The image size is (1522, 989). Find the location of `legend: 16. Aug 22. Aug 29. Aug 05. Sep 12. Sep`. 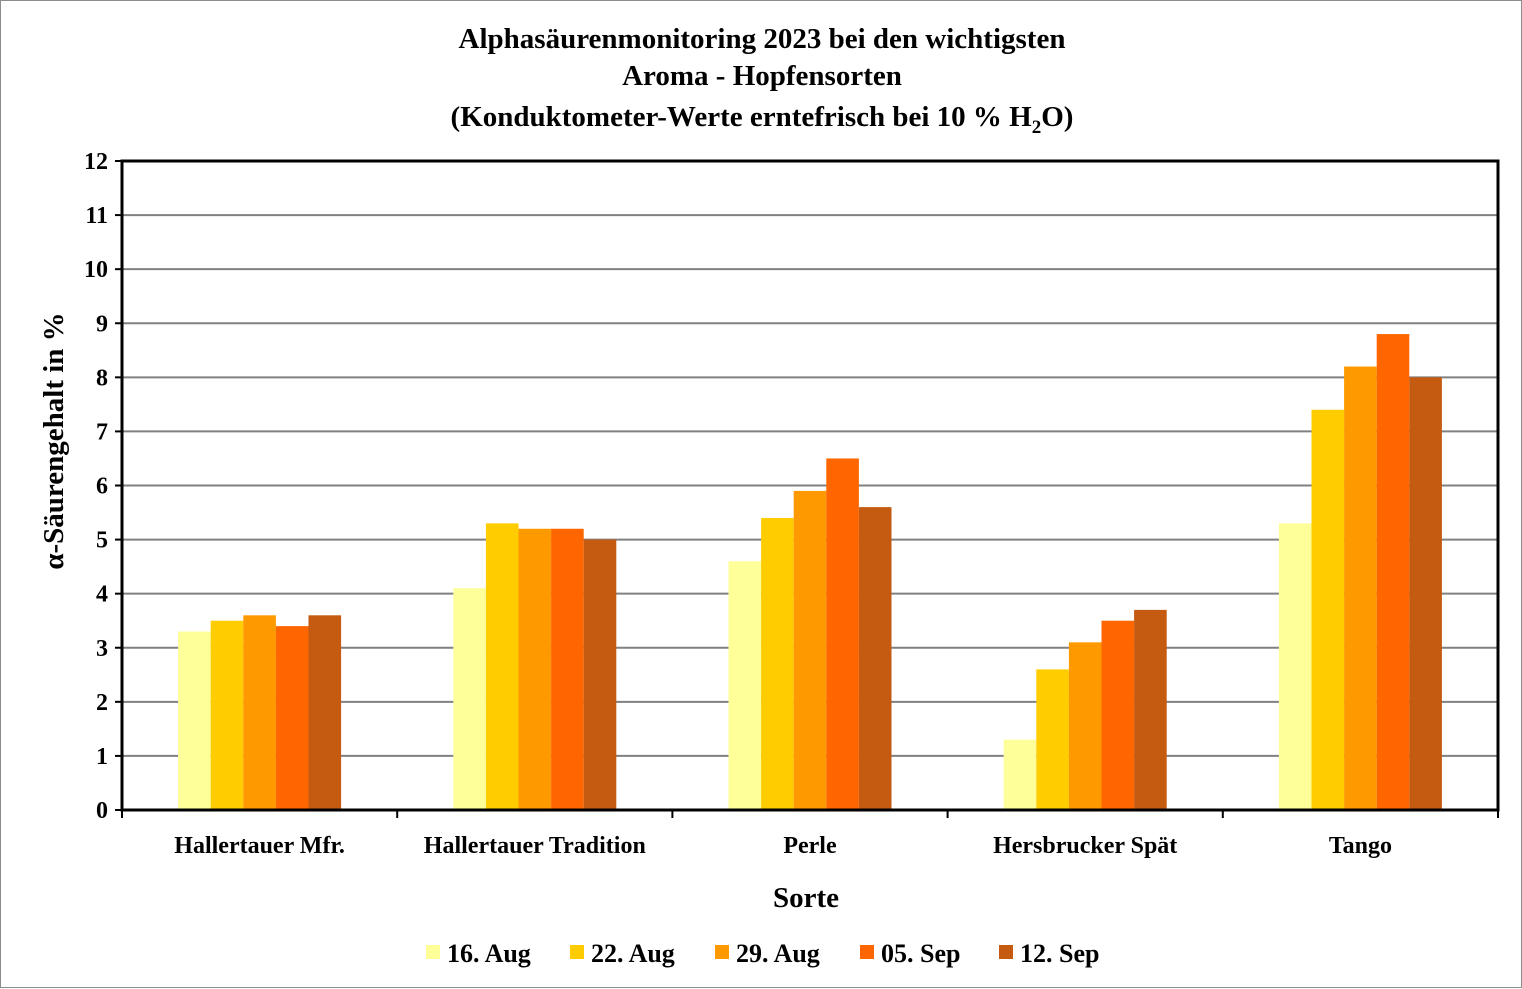

legend: 16. Aug 22. Aug 29. Aug 05. Sep 12. Sep is located at coordinates (762, 953).